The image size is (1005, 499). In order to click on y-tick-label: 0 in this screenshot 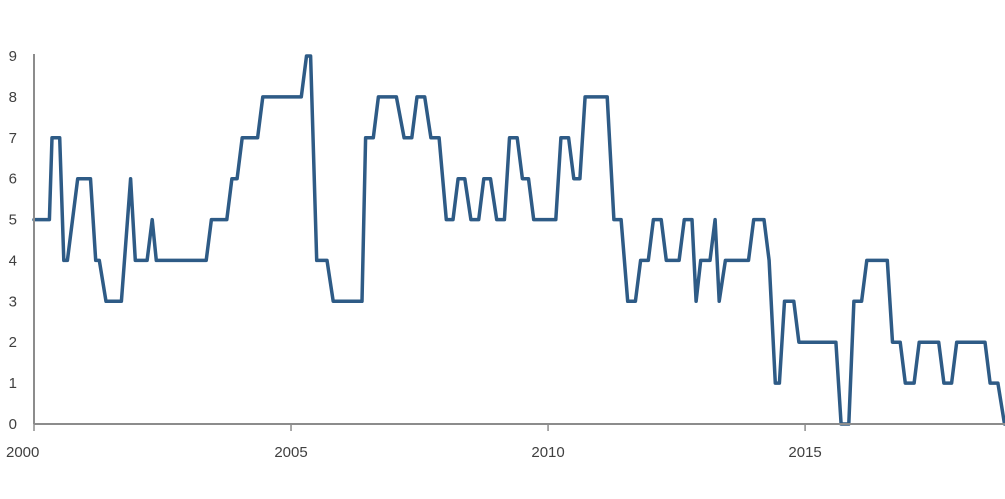, I will do `click(13, 424)`.